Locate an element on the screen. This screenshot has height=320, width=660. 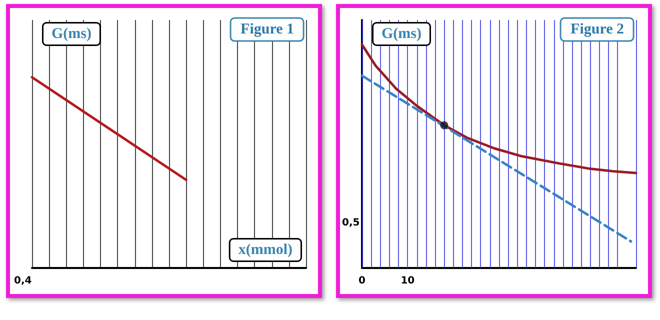
x-axis-title: x(mmol) is located at coordinates (265, 250).